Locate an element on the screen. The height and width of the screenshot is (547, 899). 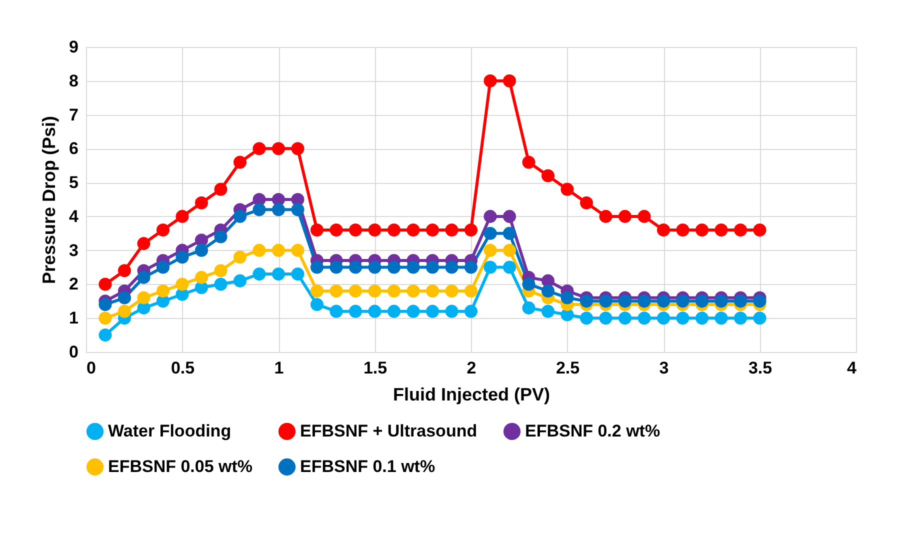
x-tick-label: 2 is located at coordinates (471, 368).